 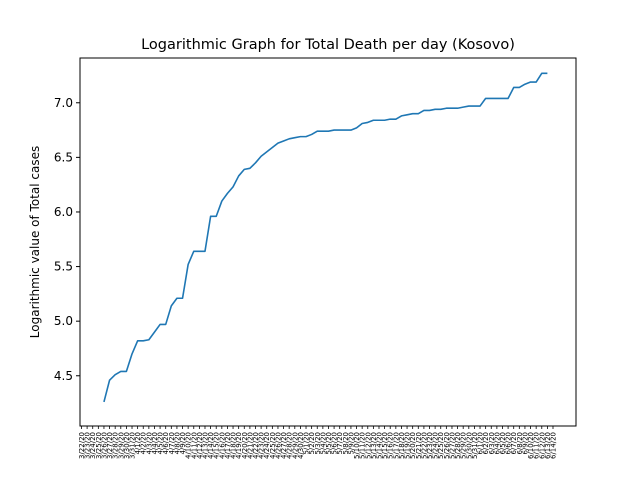 I want to click on x-tick-label: 6/13/20, so click(x=548, y=445).